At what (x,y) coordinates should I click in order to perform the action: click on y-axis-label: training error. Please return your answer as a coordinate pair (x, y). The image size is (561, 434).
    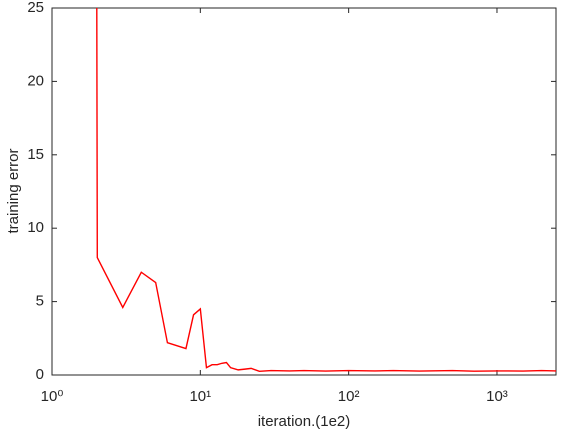
    Looking at the image, I should click on (13, 190).